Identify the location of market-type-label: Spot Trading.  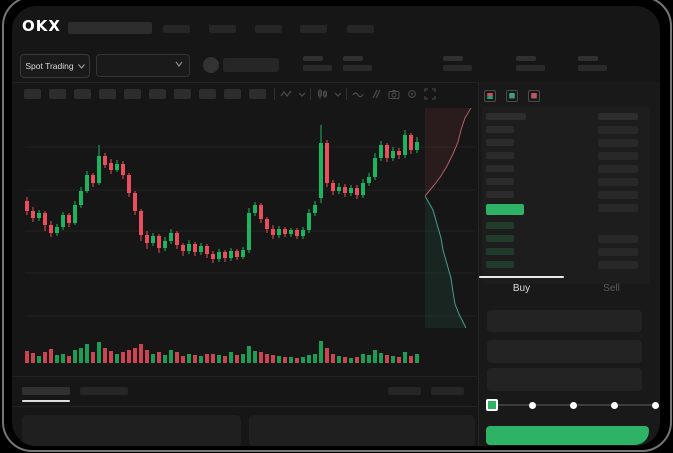
(49, 66).